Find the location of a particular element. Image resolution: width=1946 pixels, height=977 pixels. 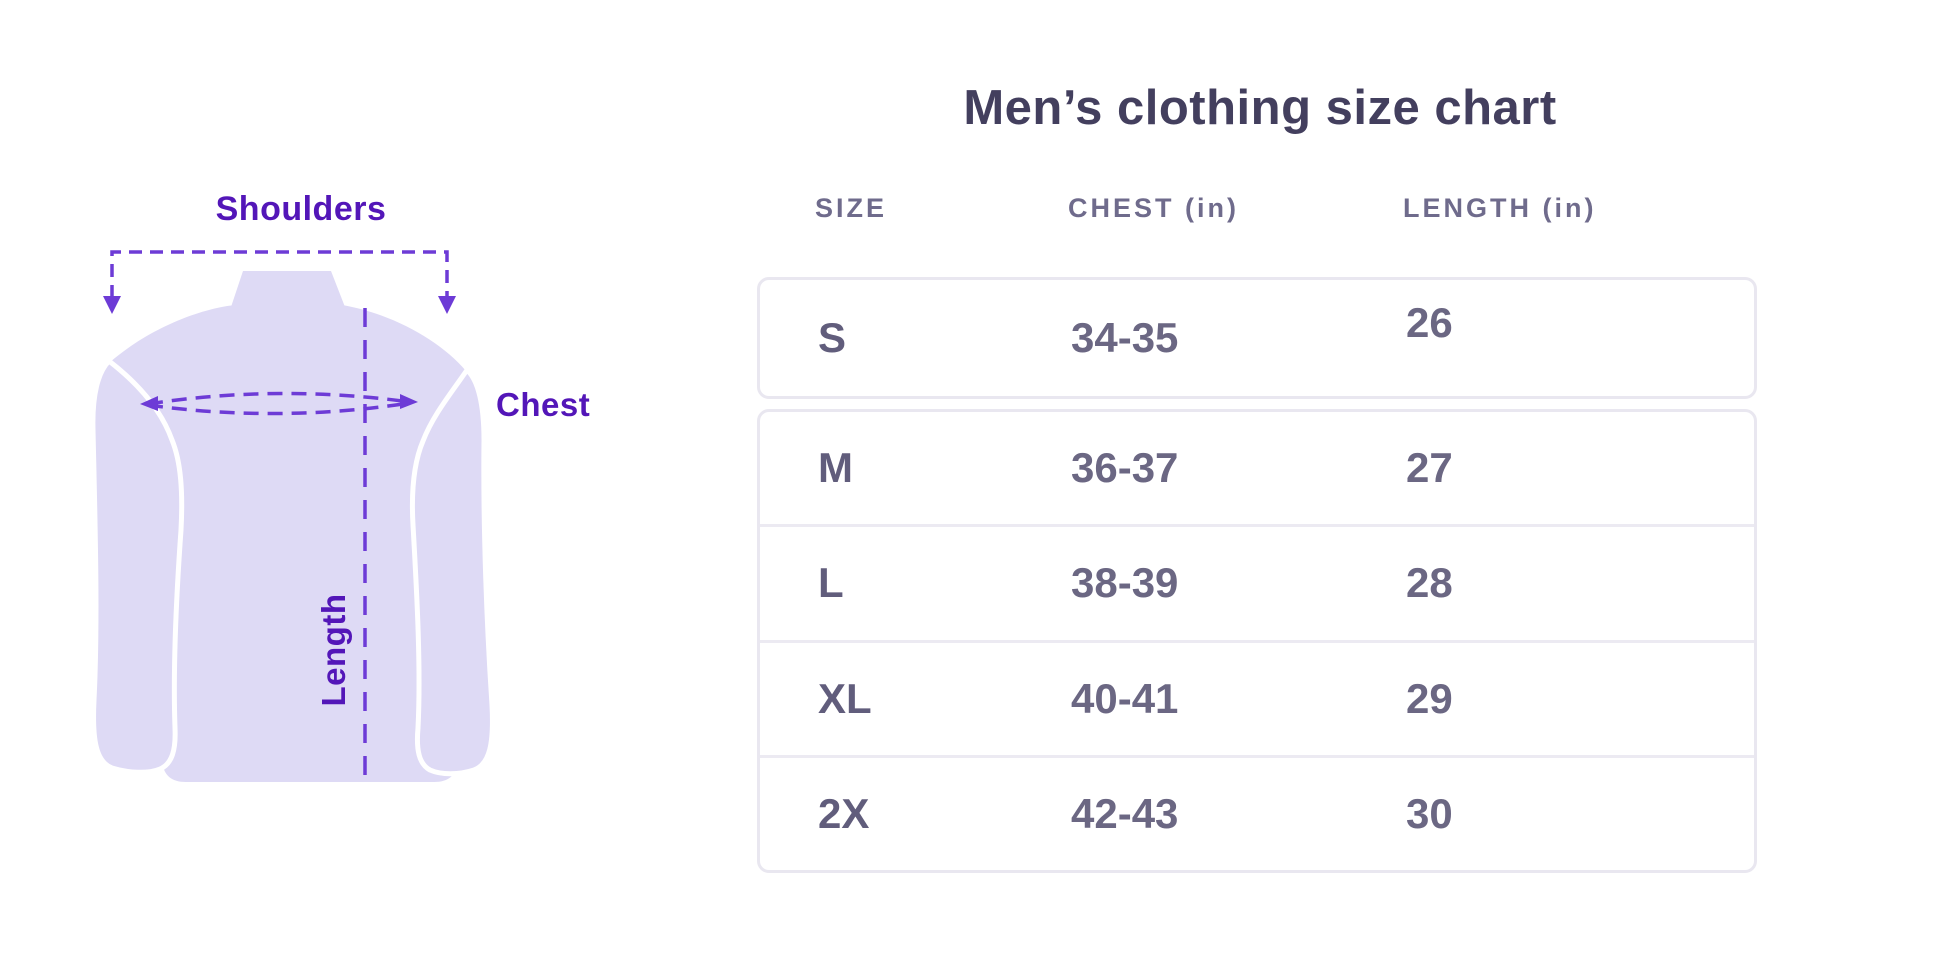

cell-size: L is located at coordinates (831, 583).